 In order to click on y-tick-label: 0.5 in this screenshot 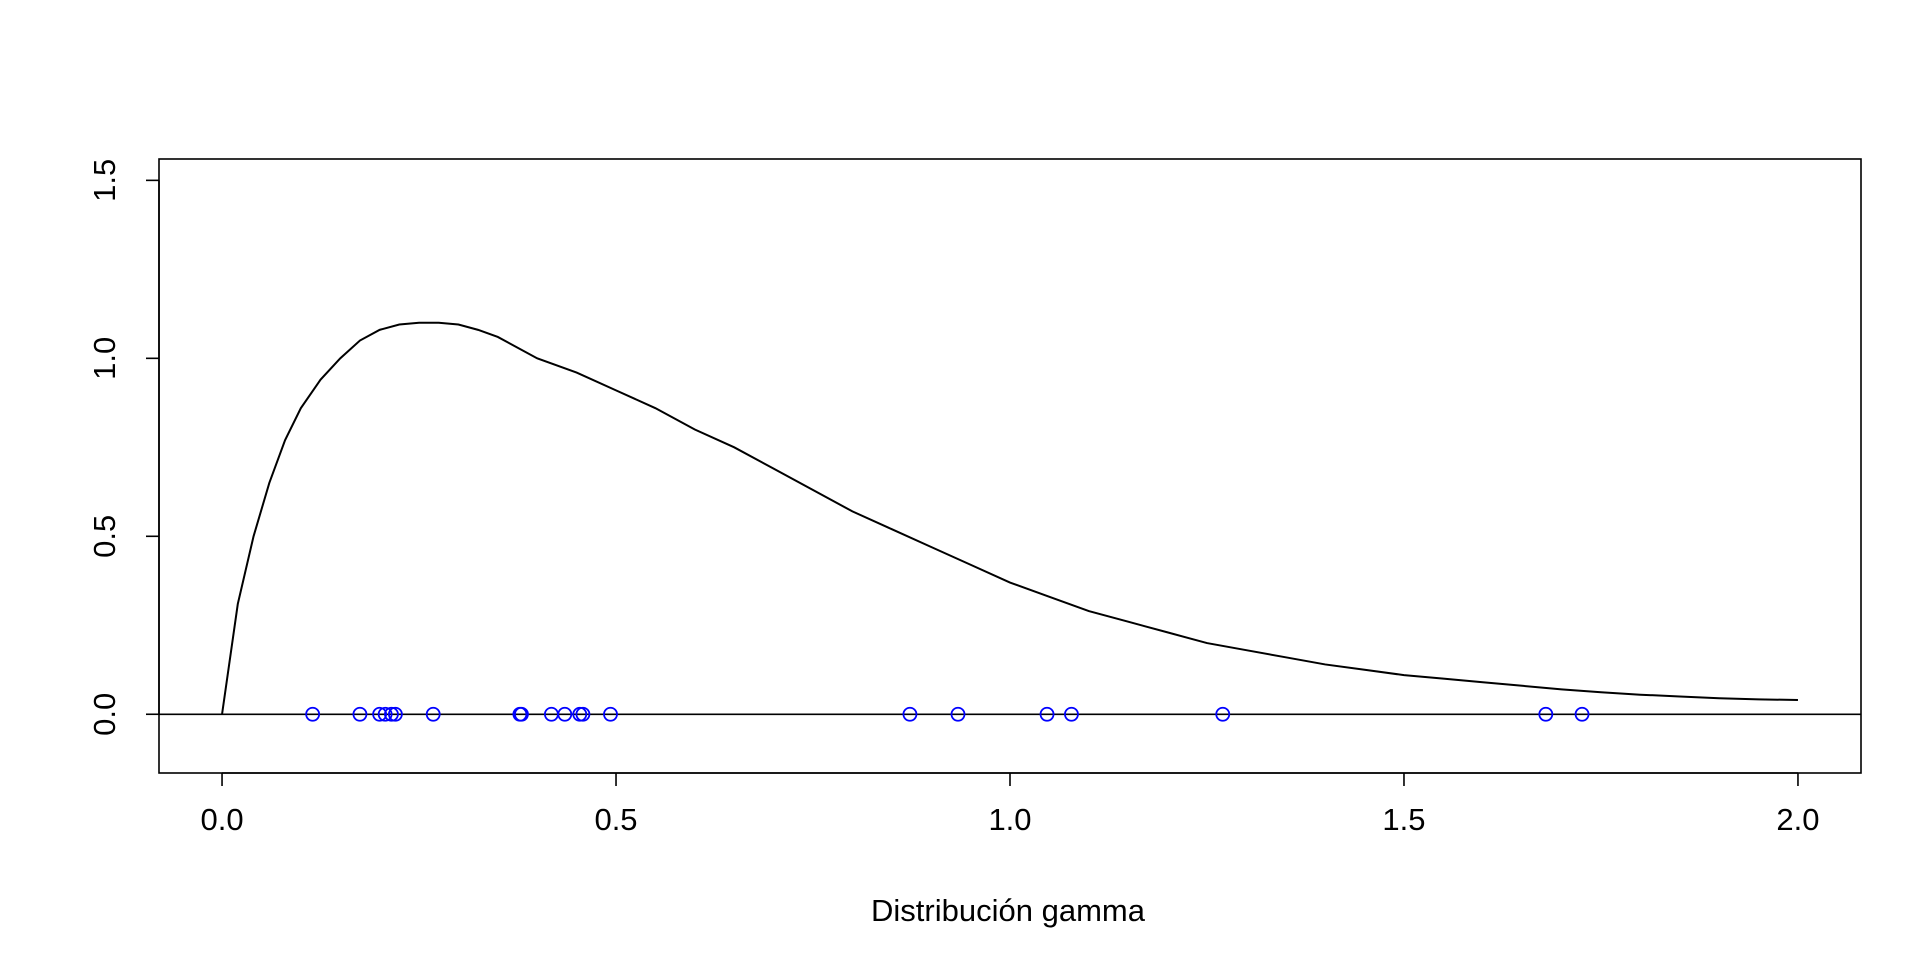, I will do `click(104, 536)`.